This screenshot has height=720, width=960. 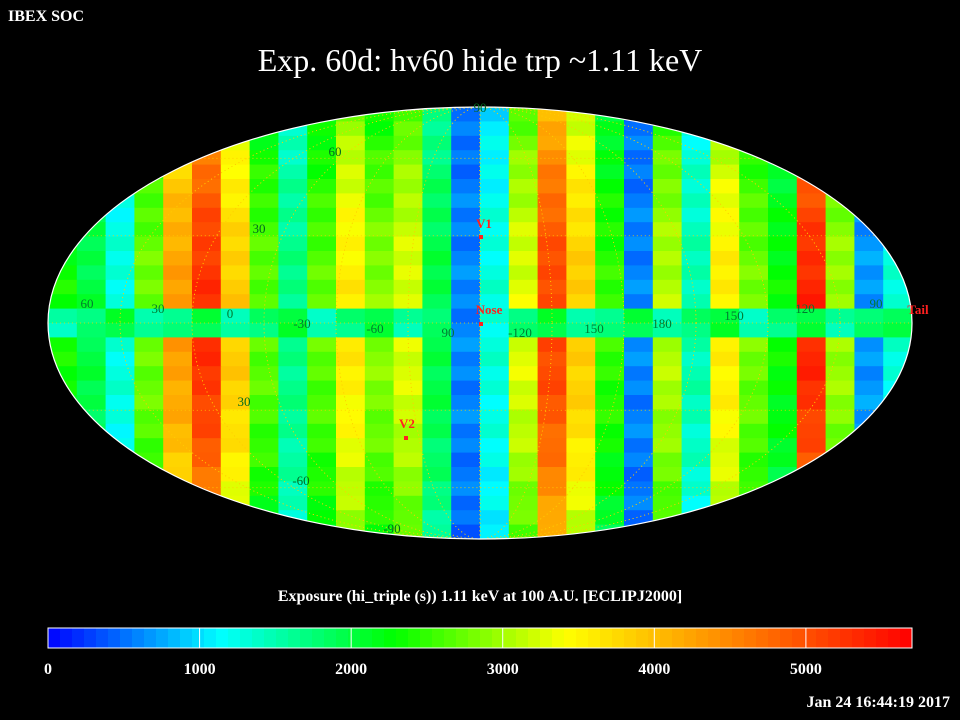 What do you see at coordinates (876, 303) in the screenshot?
I see `longitude-label: 90` at bounding box center [876, 303].